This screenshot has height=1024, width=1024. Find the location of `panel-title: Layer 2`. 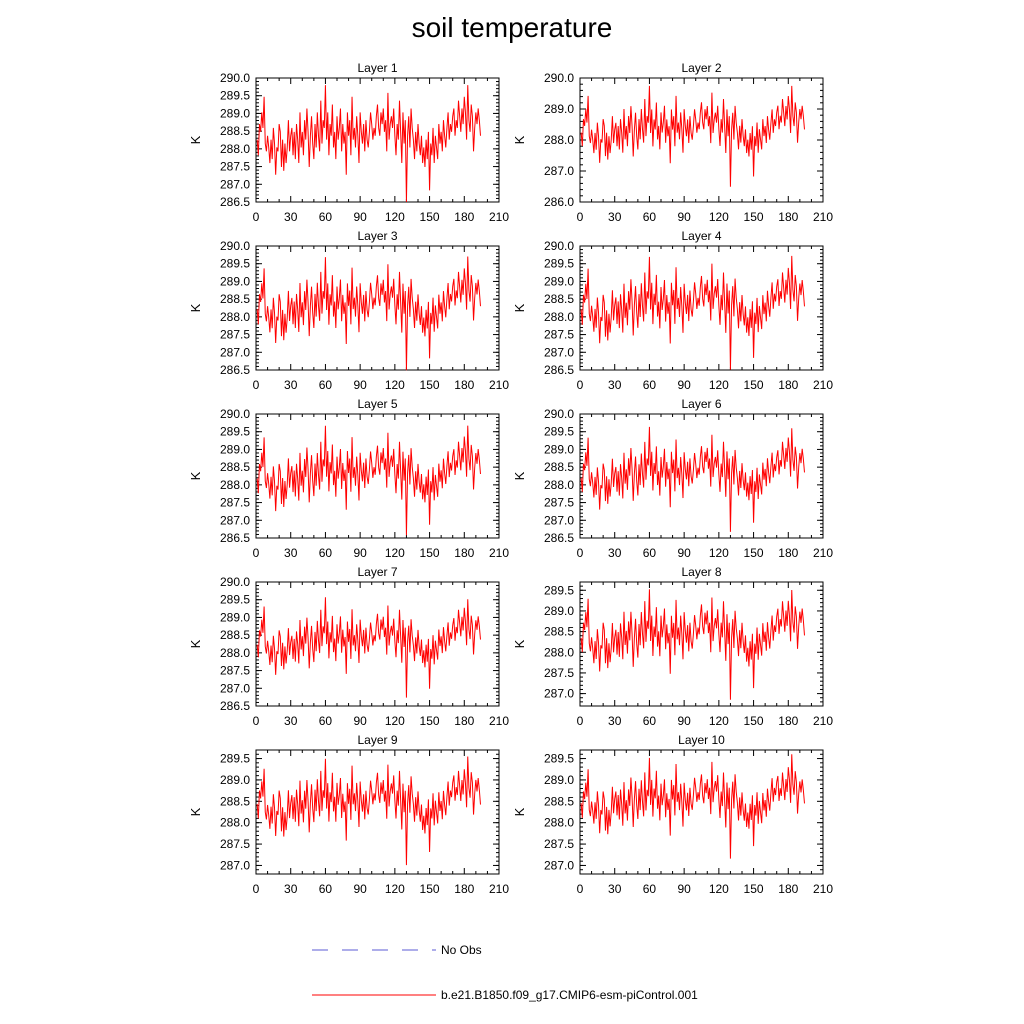

panel-title: Layer 2 is located at coordinates (701, 68).